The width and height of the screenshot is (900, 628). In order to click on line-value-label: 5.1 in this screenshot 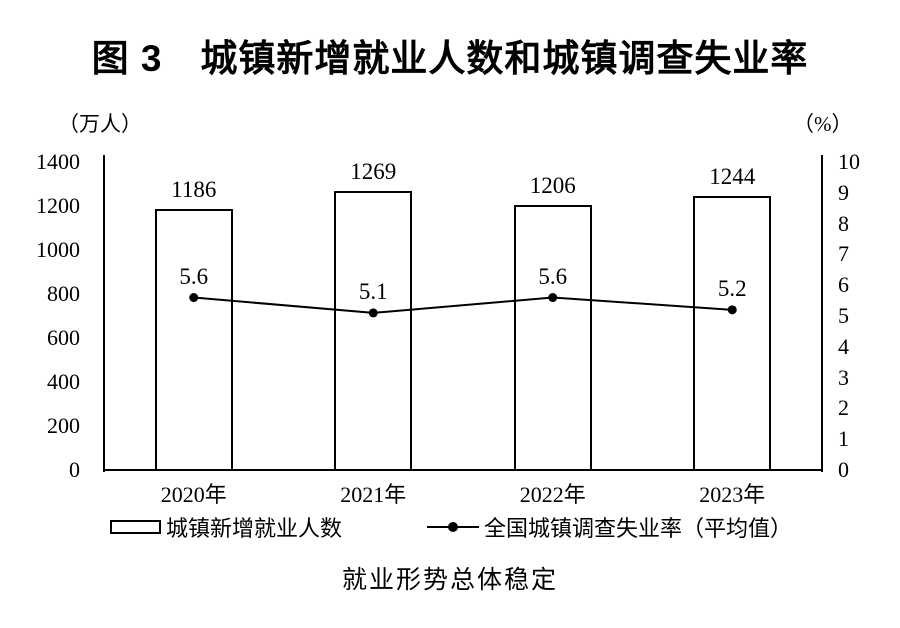, I will do `click(373, 291)`.